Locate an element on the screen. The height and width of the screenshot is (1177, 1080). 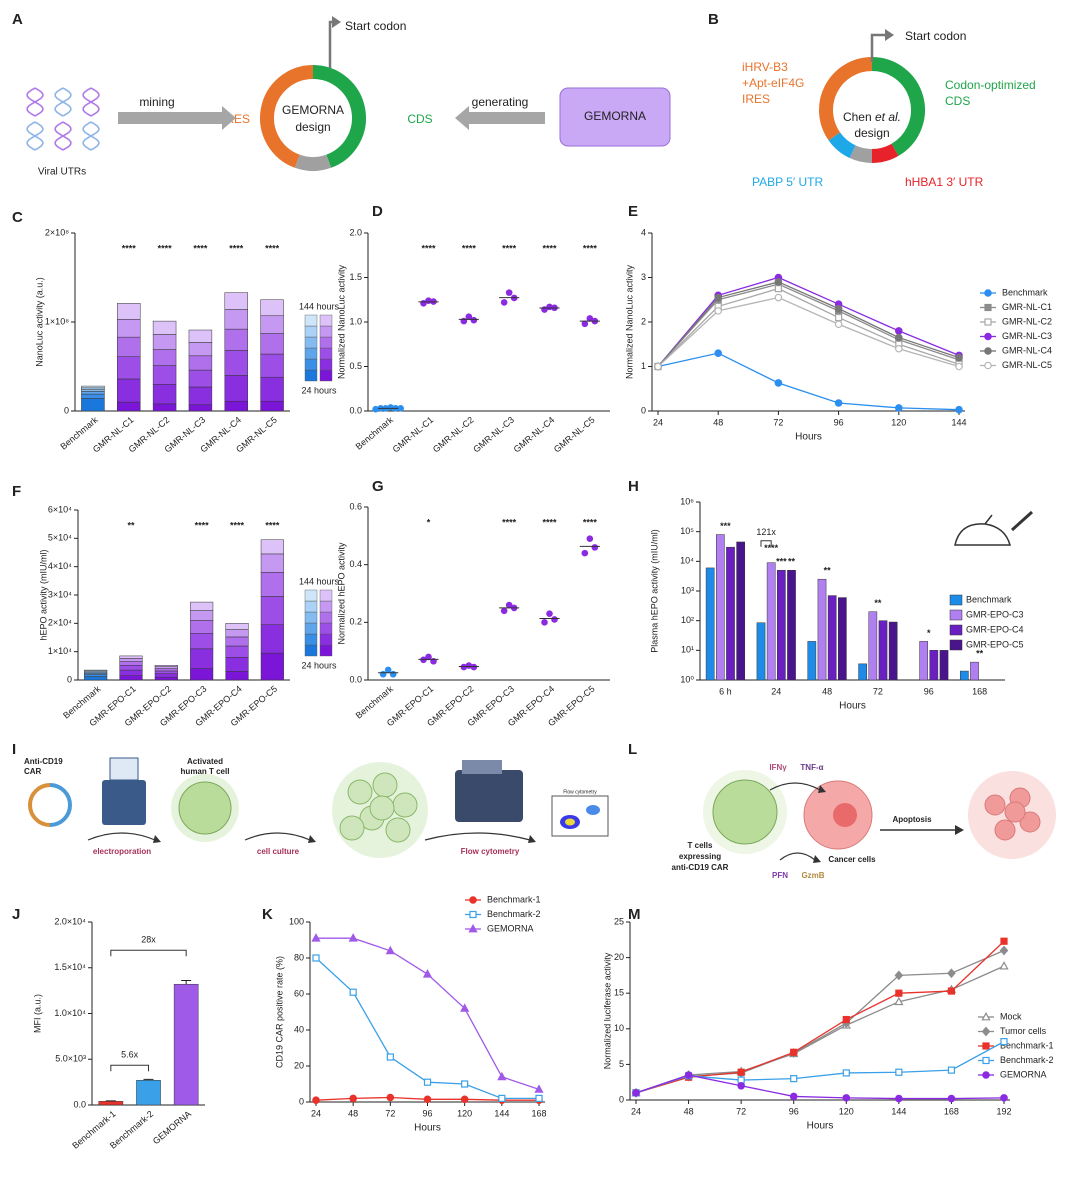
pfn-label: PFN is located at coordinates (780, 875).